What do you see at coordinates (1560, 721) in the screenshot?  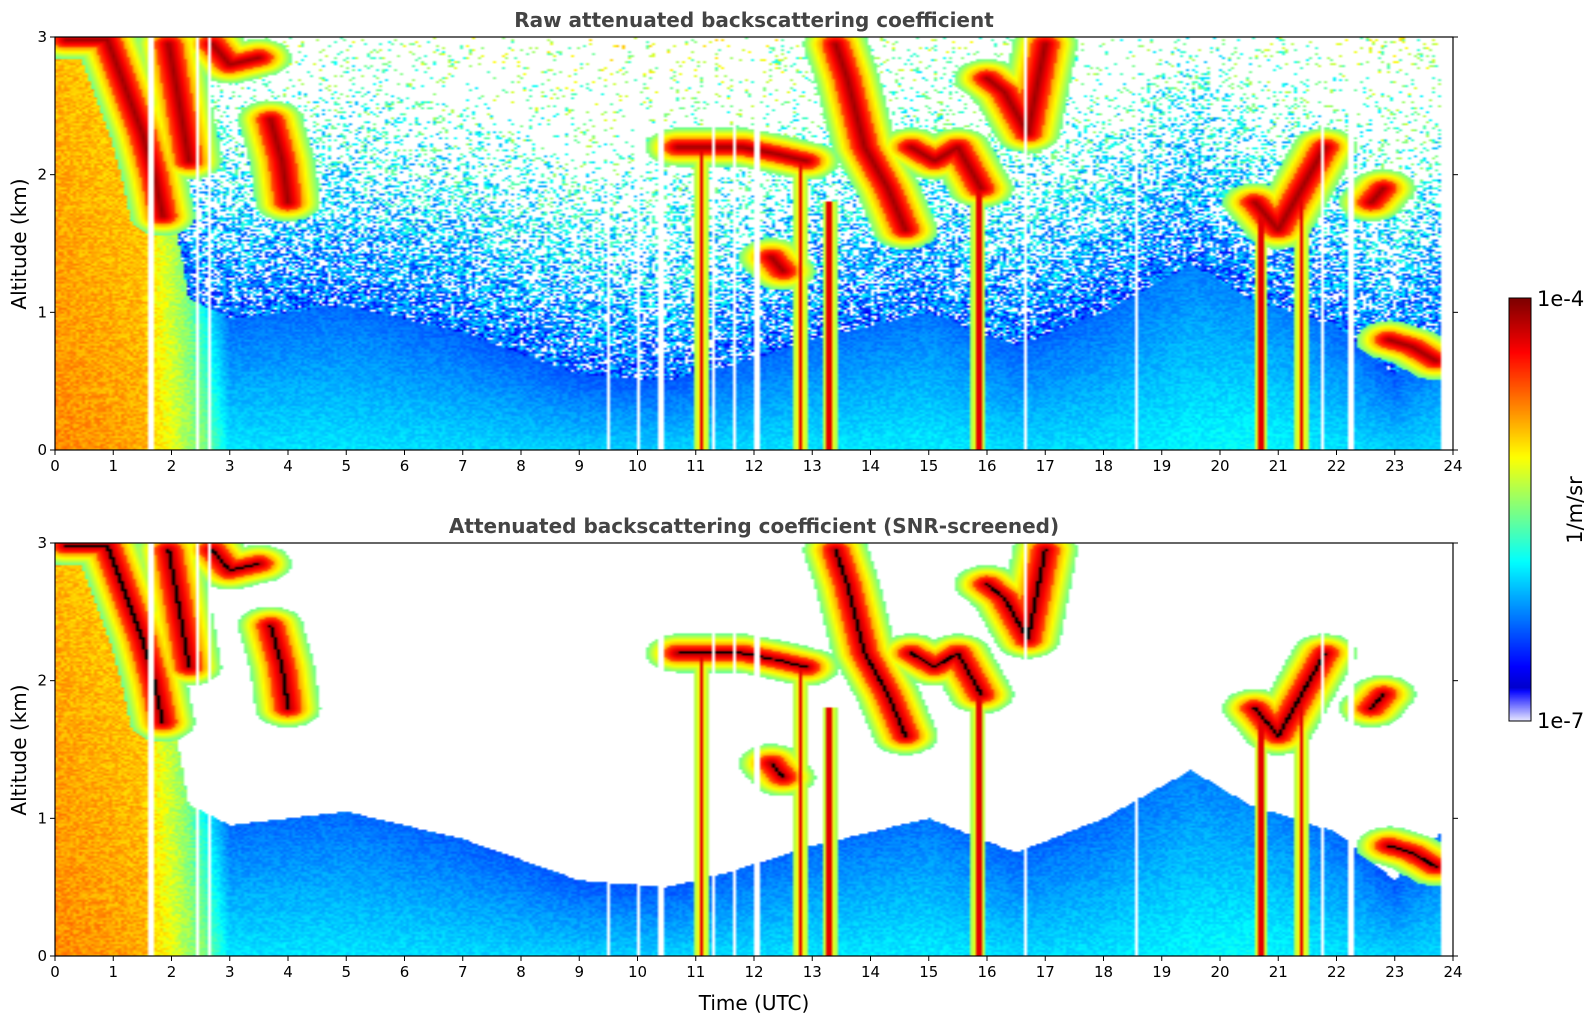 I see `colorbar-min-label: 1e-7` at bounding box center [1560, 721].